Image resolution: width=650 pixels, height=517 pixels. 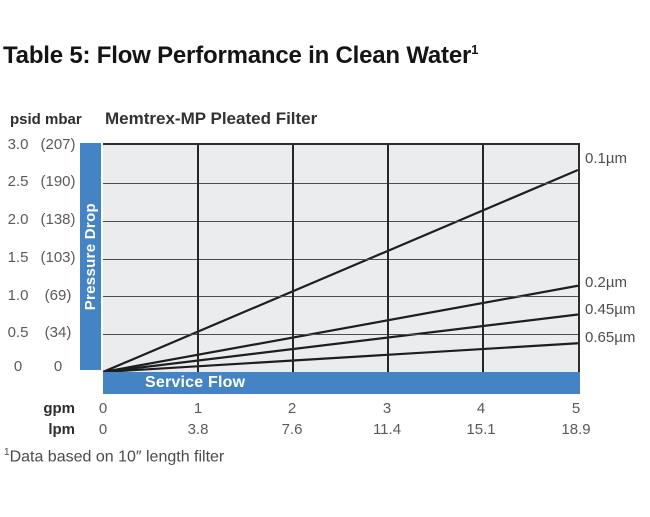 I want to click on y-tick-psid: 1.0, so click(x=18, y=295).